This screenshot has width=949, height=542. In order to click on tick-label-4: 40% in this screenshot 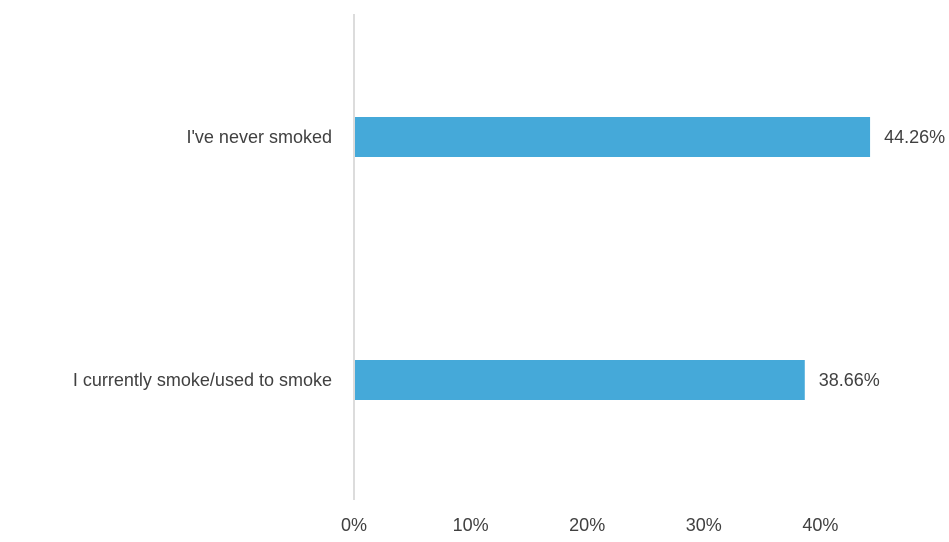, I will do `click(820, 525)`.